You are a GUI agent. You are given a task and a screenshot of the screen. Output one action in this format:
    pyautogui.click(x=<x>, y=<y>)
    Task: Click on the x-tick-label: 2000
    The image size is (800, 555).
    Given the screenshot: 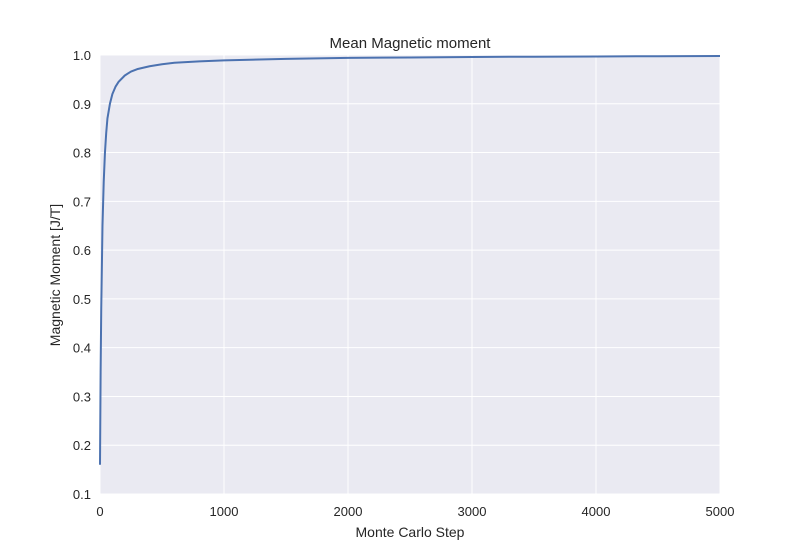 What is the action you would take?
    pyautogui.click(x=348, y=511)
    